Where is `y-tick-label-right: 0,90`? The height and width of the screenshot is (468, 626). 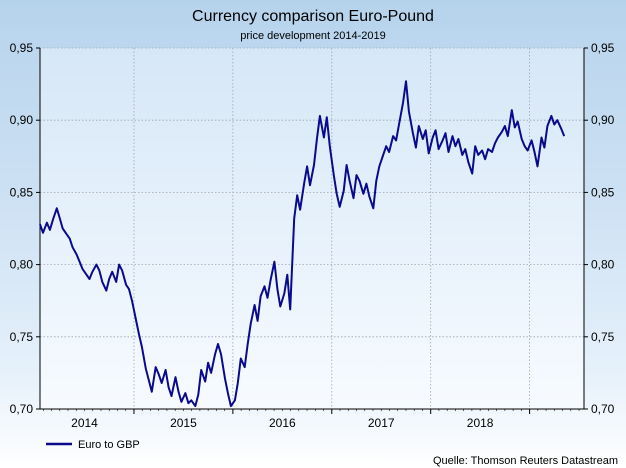
y-tick-label-right: 0,90 is located at coordinates (603, 120).